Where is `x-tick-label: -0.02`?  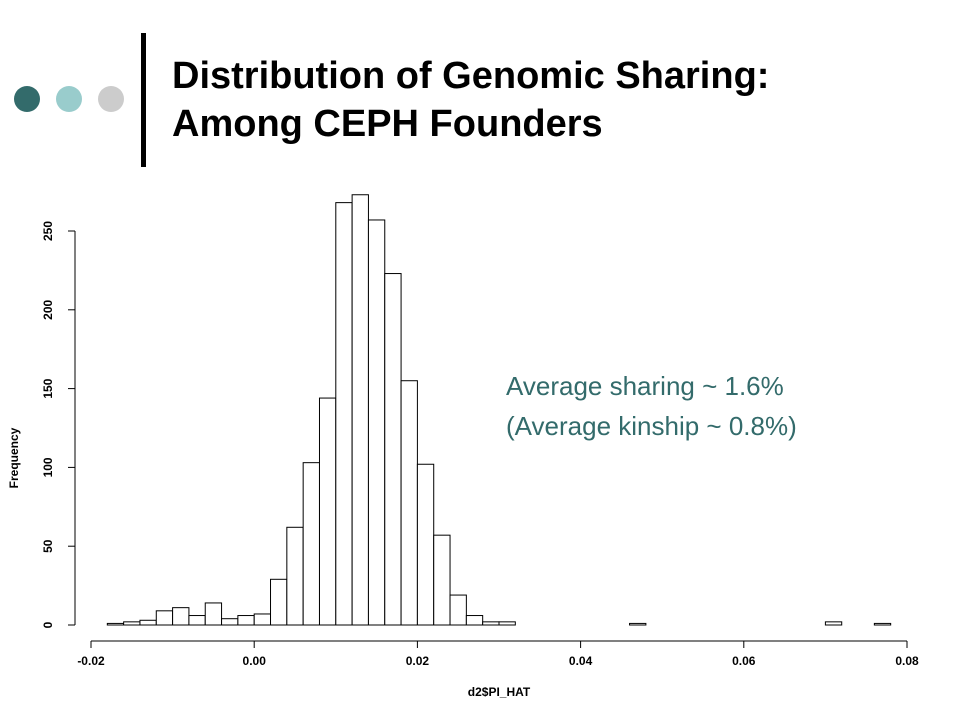 x-tick-label: -0.02 is located at coordinates (91, 661).